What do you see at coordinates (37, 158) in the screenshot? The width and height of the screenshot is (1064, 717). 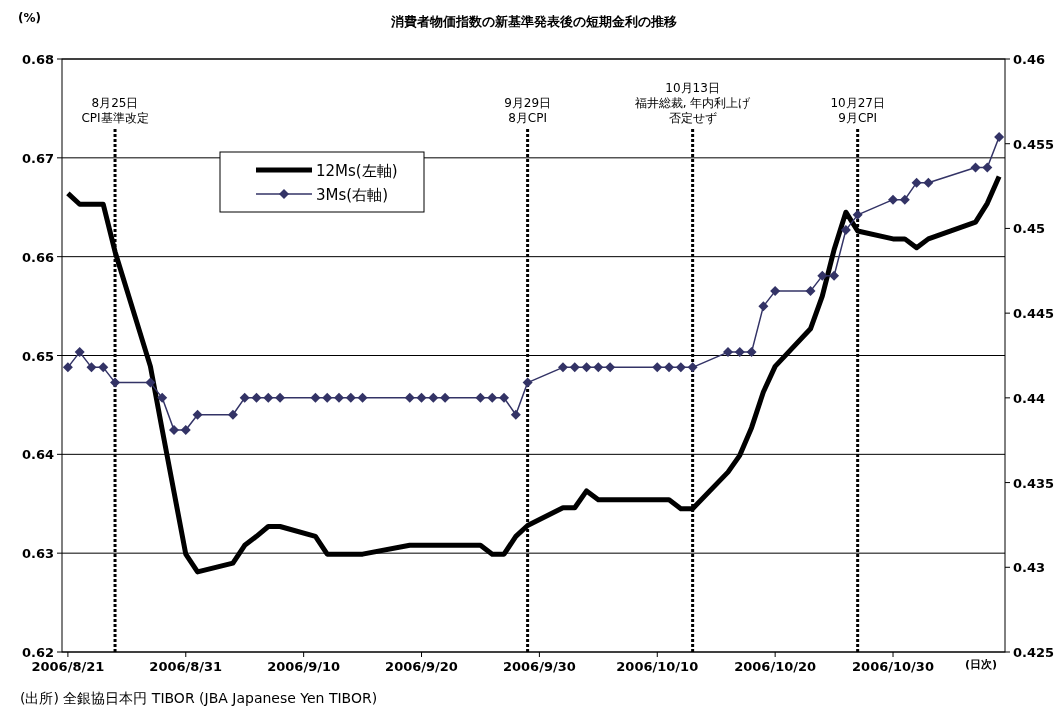 I see `y-tick-label: 0.67` at bounding box center [37, 158].